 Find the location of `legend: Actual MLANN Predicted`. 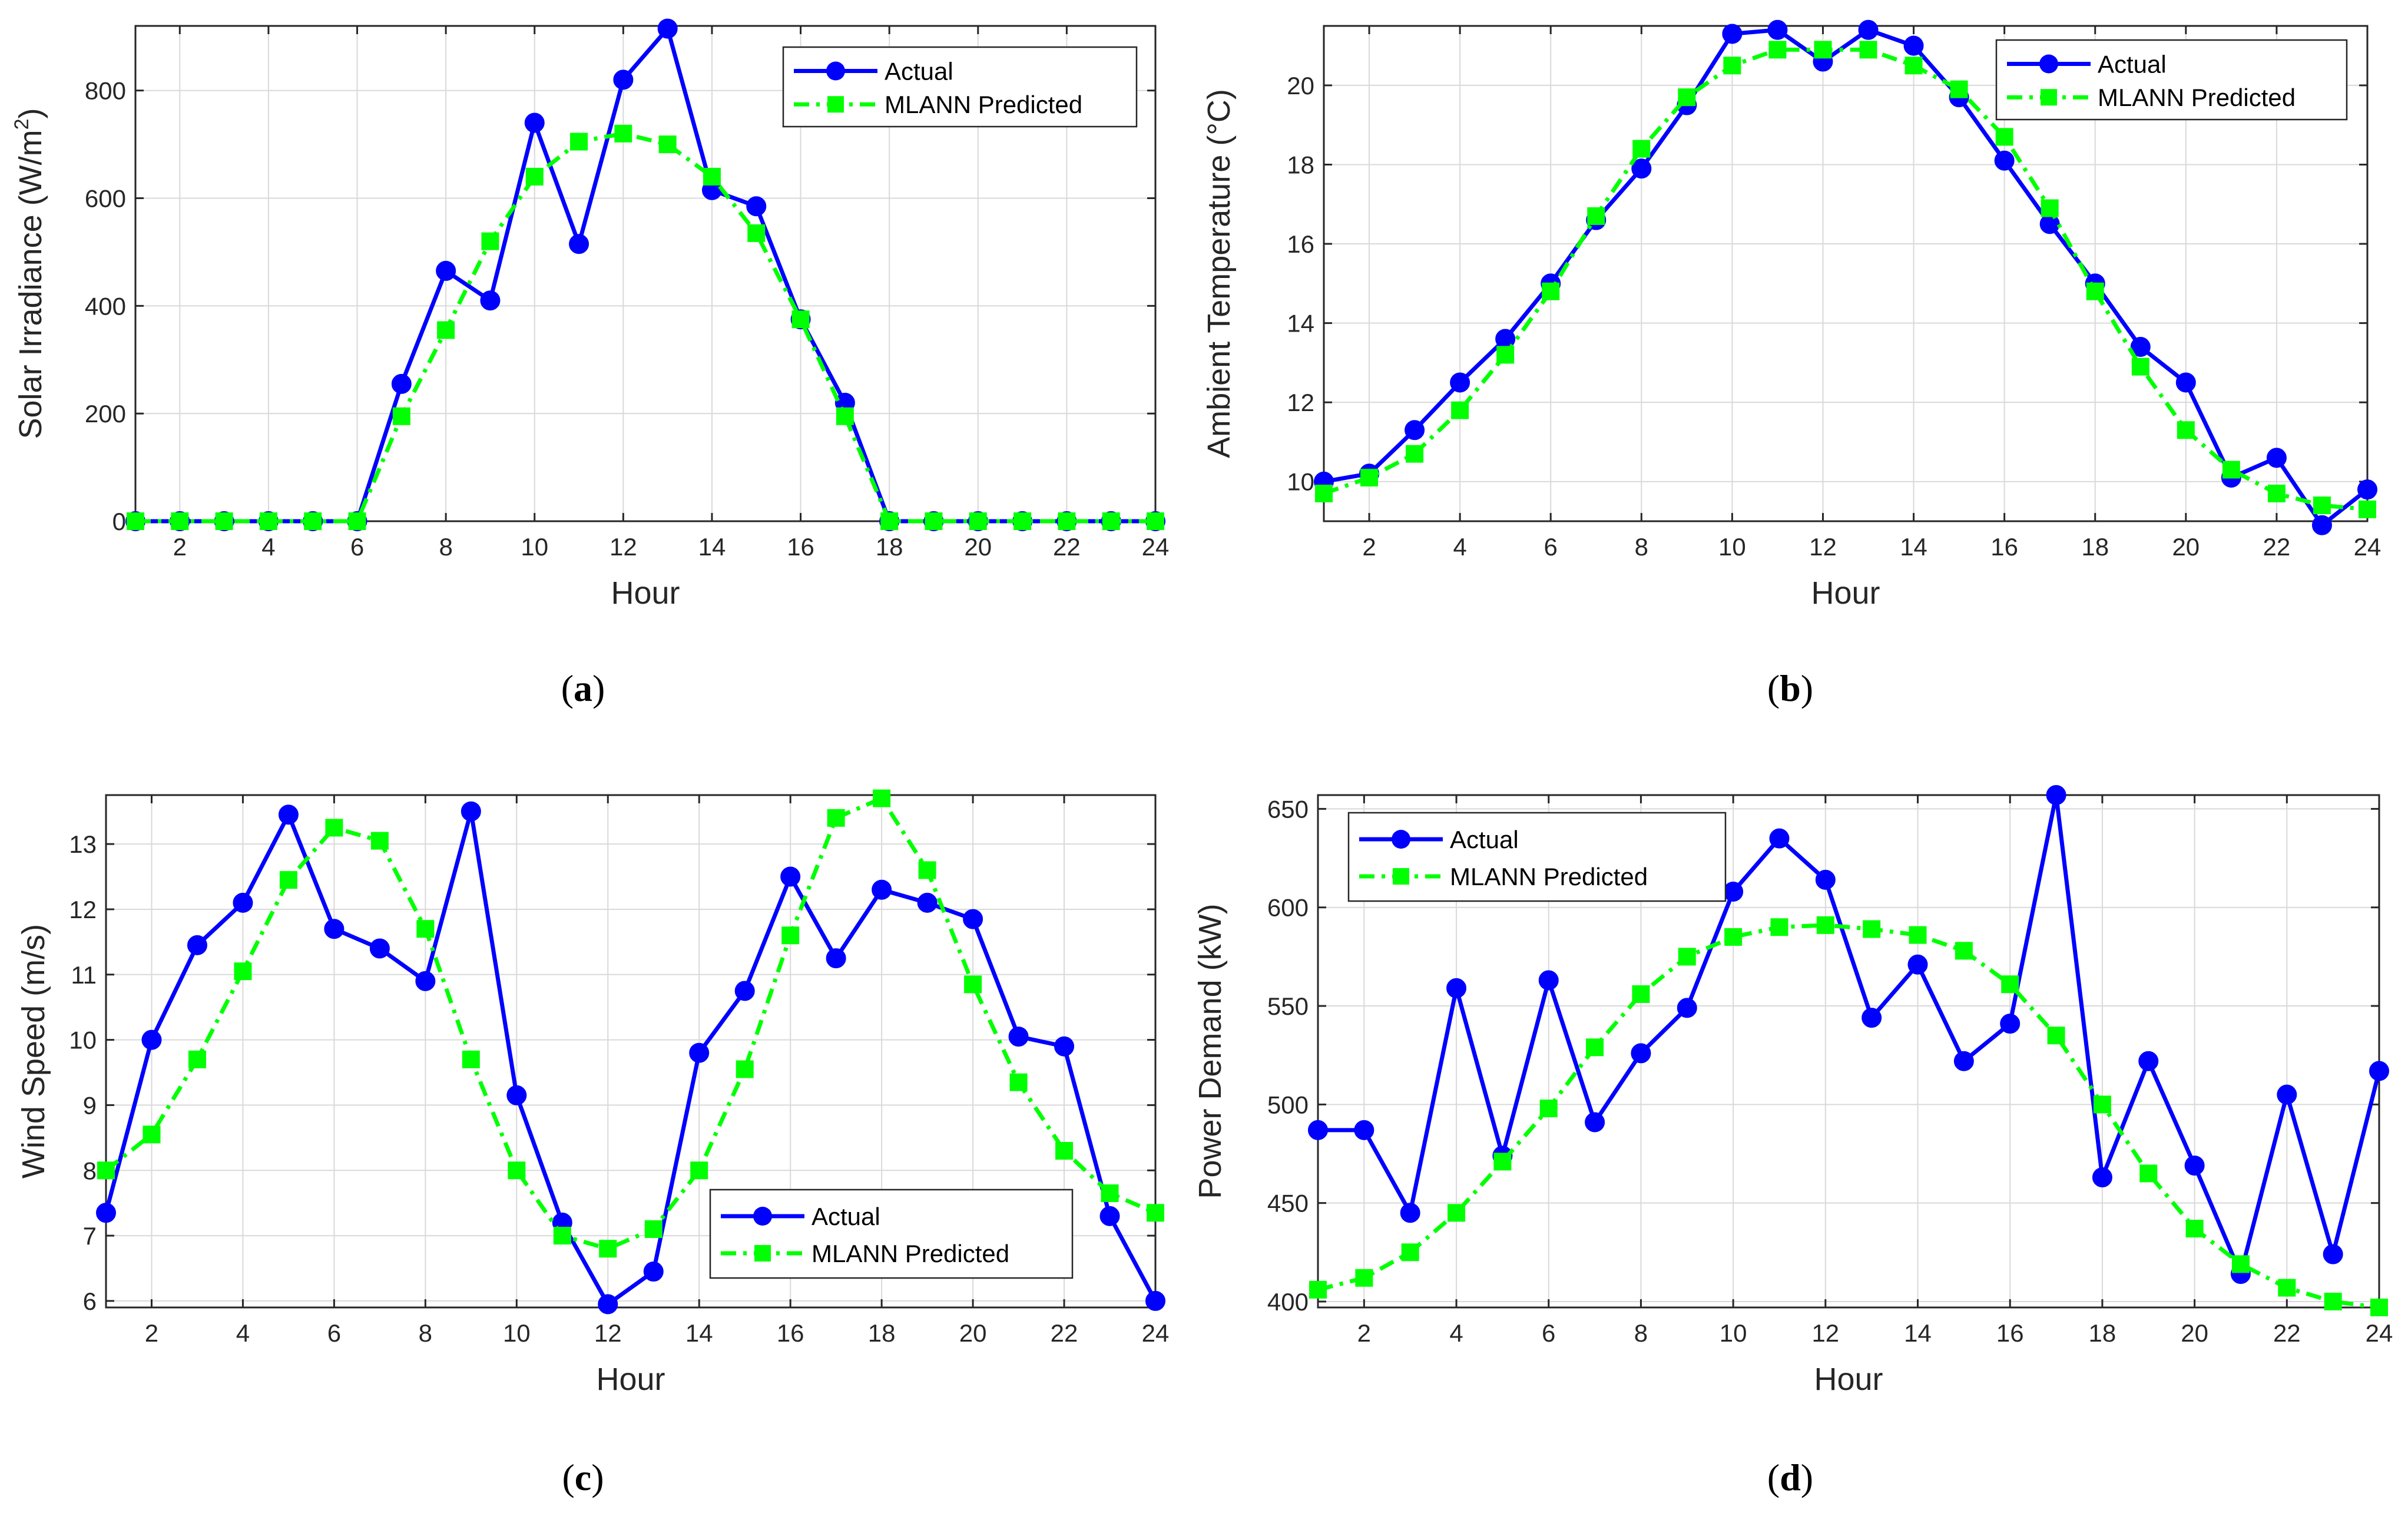

legend: Actual MLANN Predicted is located at coordinates (1537, 857).